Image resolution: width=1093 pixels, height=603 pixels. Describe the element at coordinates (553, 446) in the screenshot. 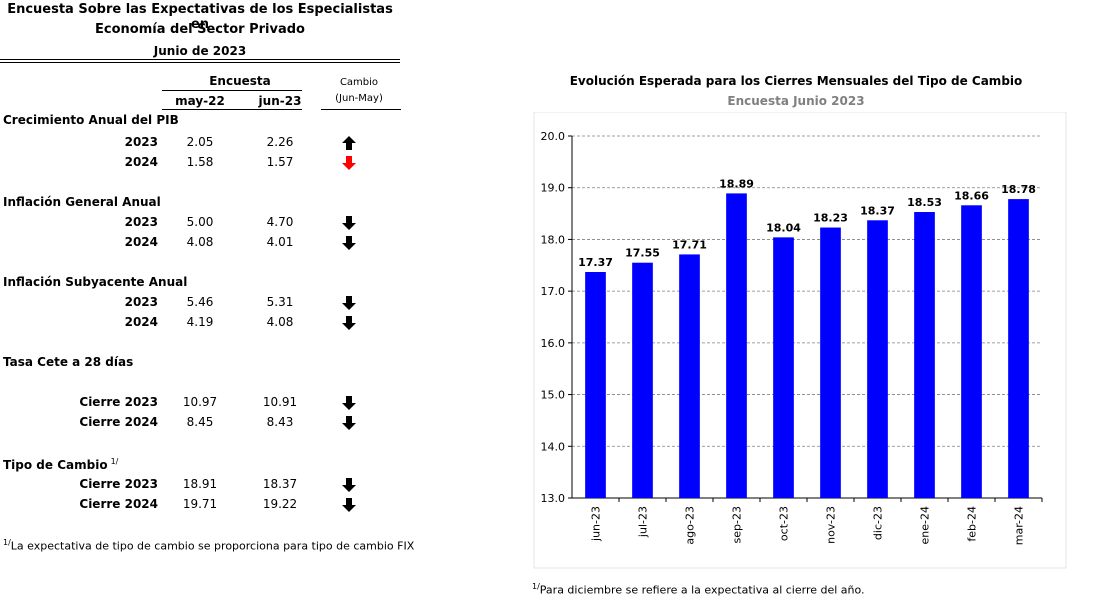

I see `y-tick-label: 14.0` at that location.